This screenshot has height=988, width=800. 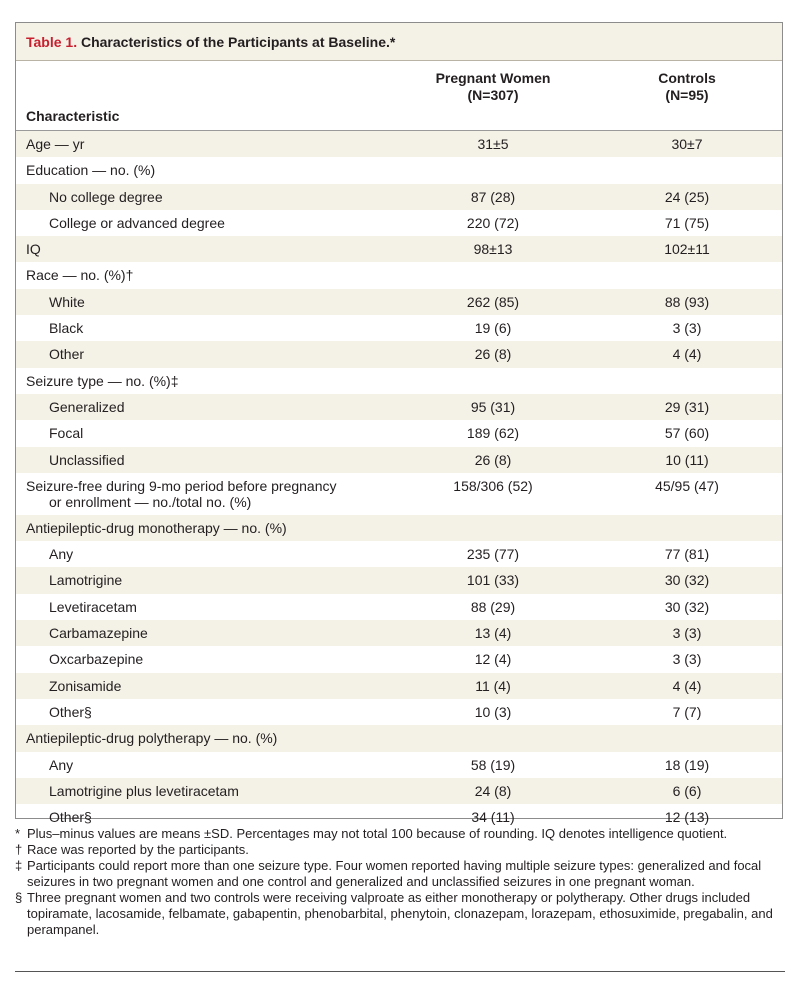 What do you see at coordinates (52, 42) in the screenshot?
I see `table-number: Table 1.` at bounding box center [52, 42].